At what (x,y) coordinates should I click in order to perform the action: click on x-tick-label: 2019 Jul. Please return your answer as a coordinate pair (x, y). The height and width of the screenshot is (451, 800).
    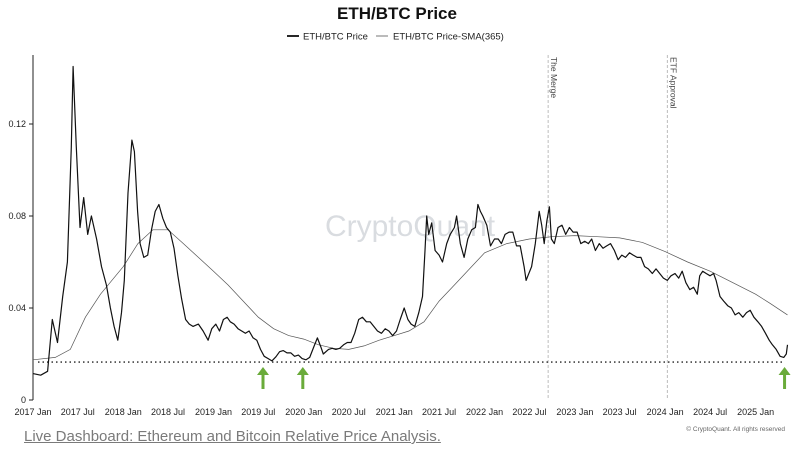
    Looking at the image, I should click on (258, 412).